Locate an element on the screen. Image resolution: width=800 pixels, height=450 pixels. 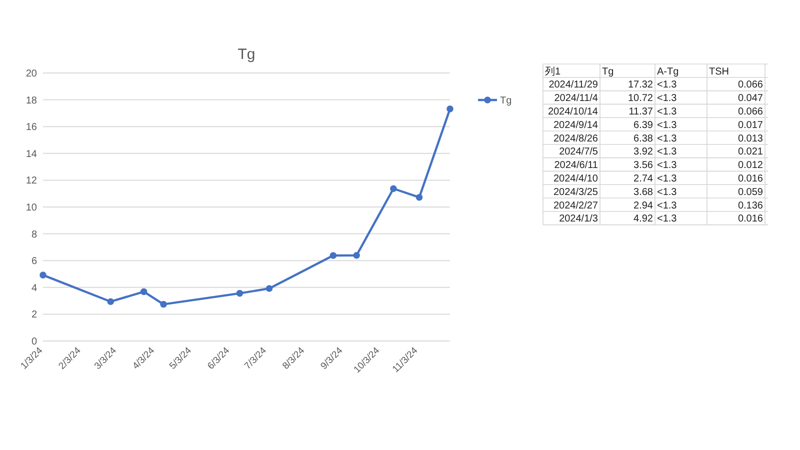
category-label: 2024/11/29 is located at coordinates (573, 85).